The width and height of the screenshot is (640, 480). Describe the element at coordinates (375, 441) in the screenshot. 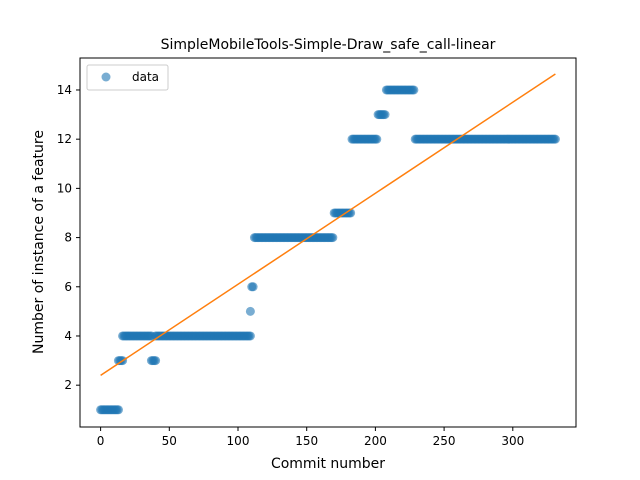

I see `x-tick-label: 200` at that location.